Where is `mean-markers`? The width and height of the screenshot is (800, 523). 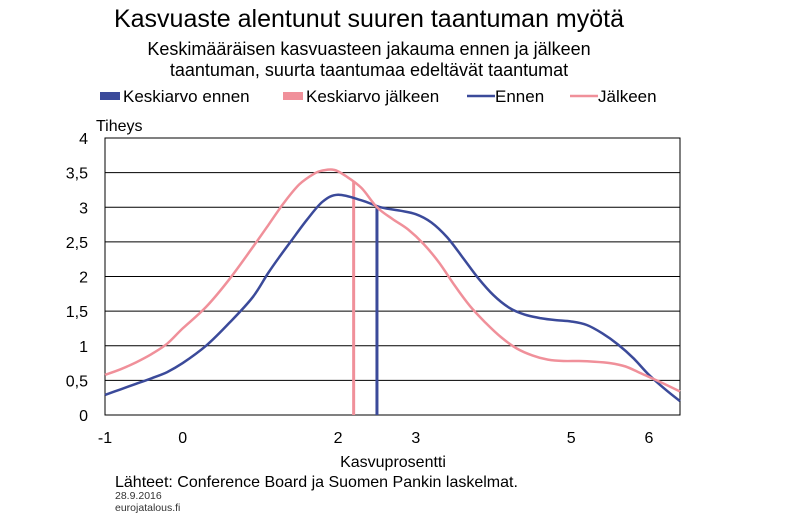 mean-markers is located at coordinates (365, 297).